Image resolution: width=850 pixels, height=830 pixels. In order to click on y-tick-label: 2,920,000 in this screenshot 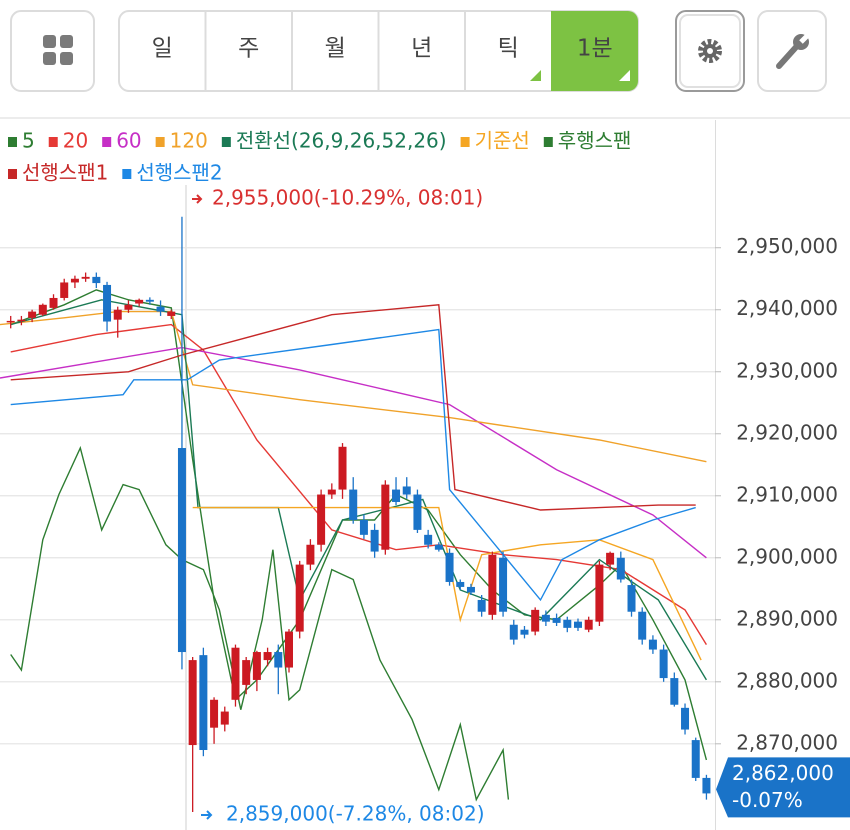, I will do `click(787, 432)`.